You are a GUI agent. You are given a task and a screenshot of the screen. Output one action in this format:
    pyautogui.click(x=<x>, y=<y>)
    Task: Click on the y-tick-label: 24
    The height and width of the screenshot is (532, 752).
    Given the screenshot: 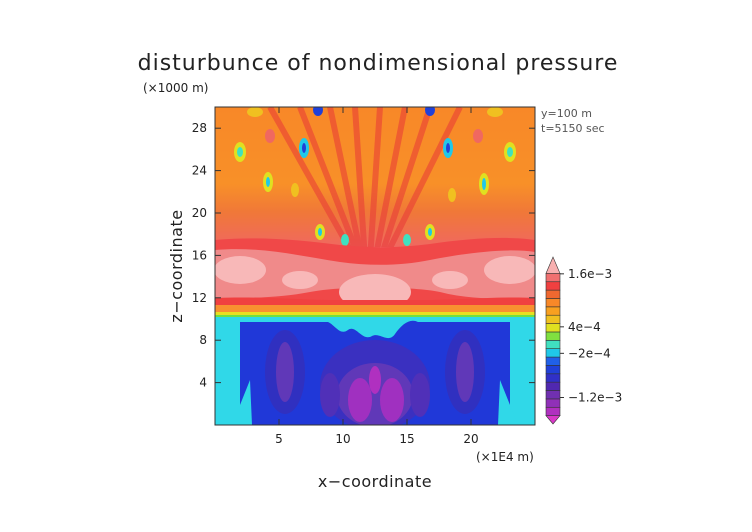 What is the action you would take?
    pyautogui.click(x=199, y=171)
    